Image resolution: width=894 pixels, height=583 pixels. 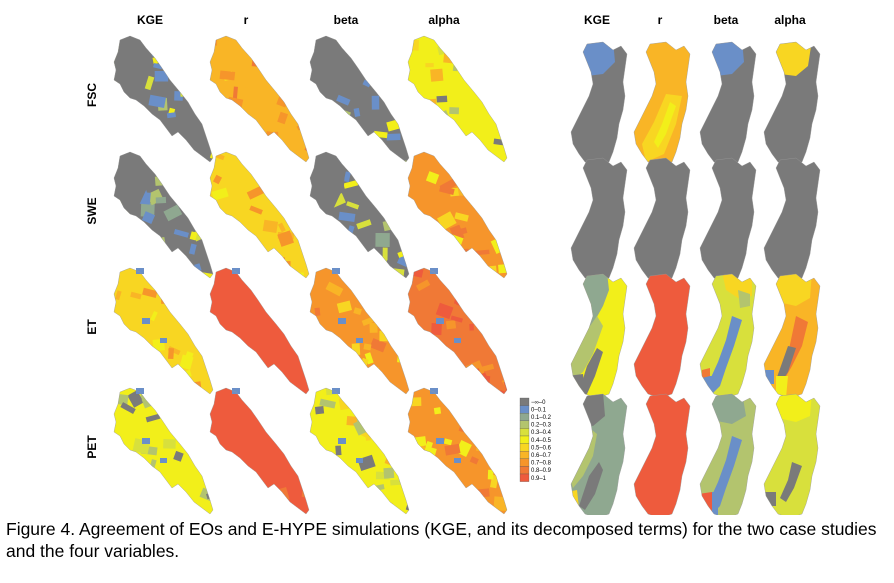 What do you see at coordinates (541, 426) in the screenshot?
I see `legend-label: 0.2–0.3` at bounding box center [541, 426].